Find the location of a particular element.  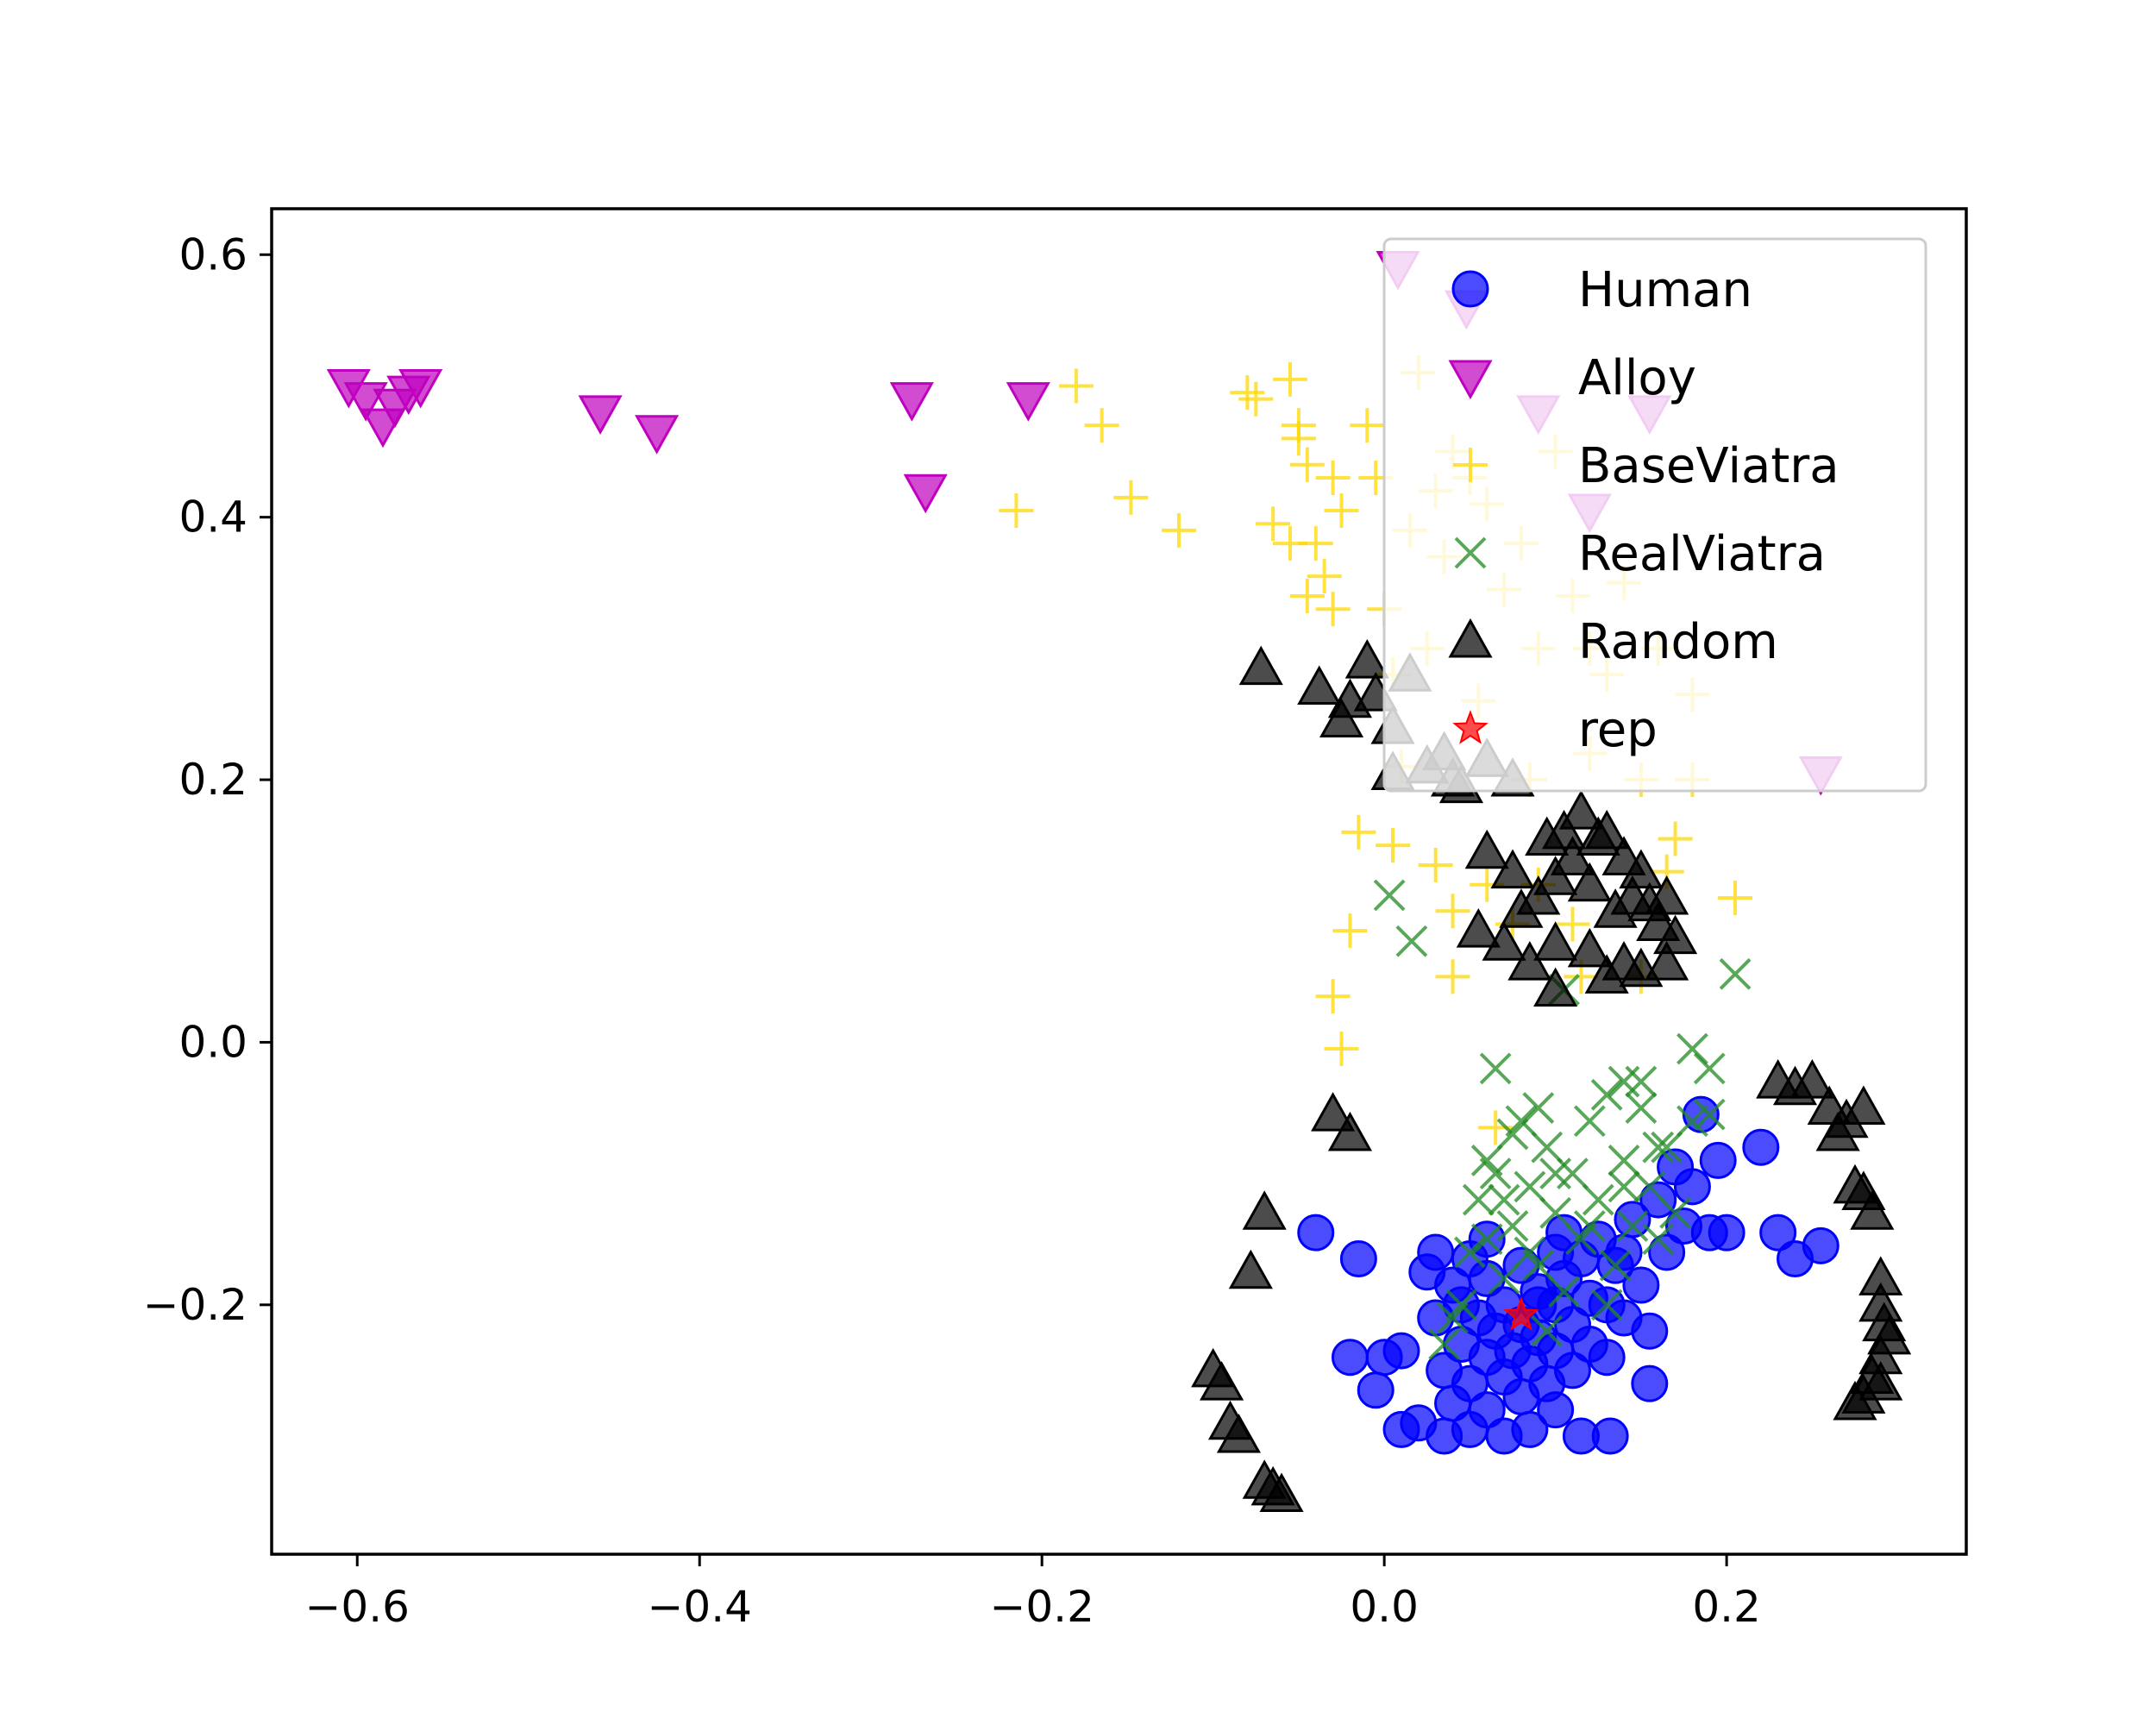

legend-marker-rep is located at coordinates (1470, 727).